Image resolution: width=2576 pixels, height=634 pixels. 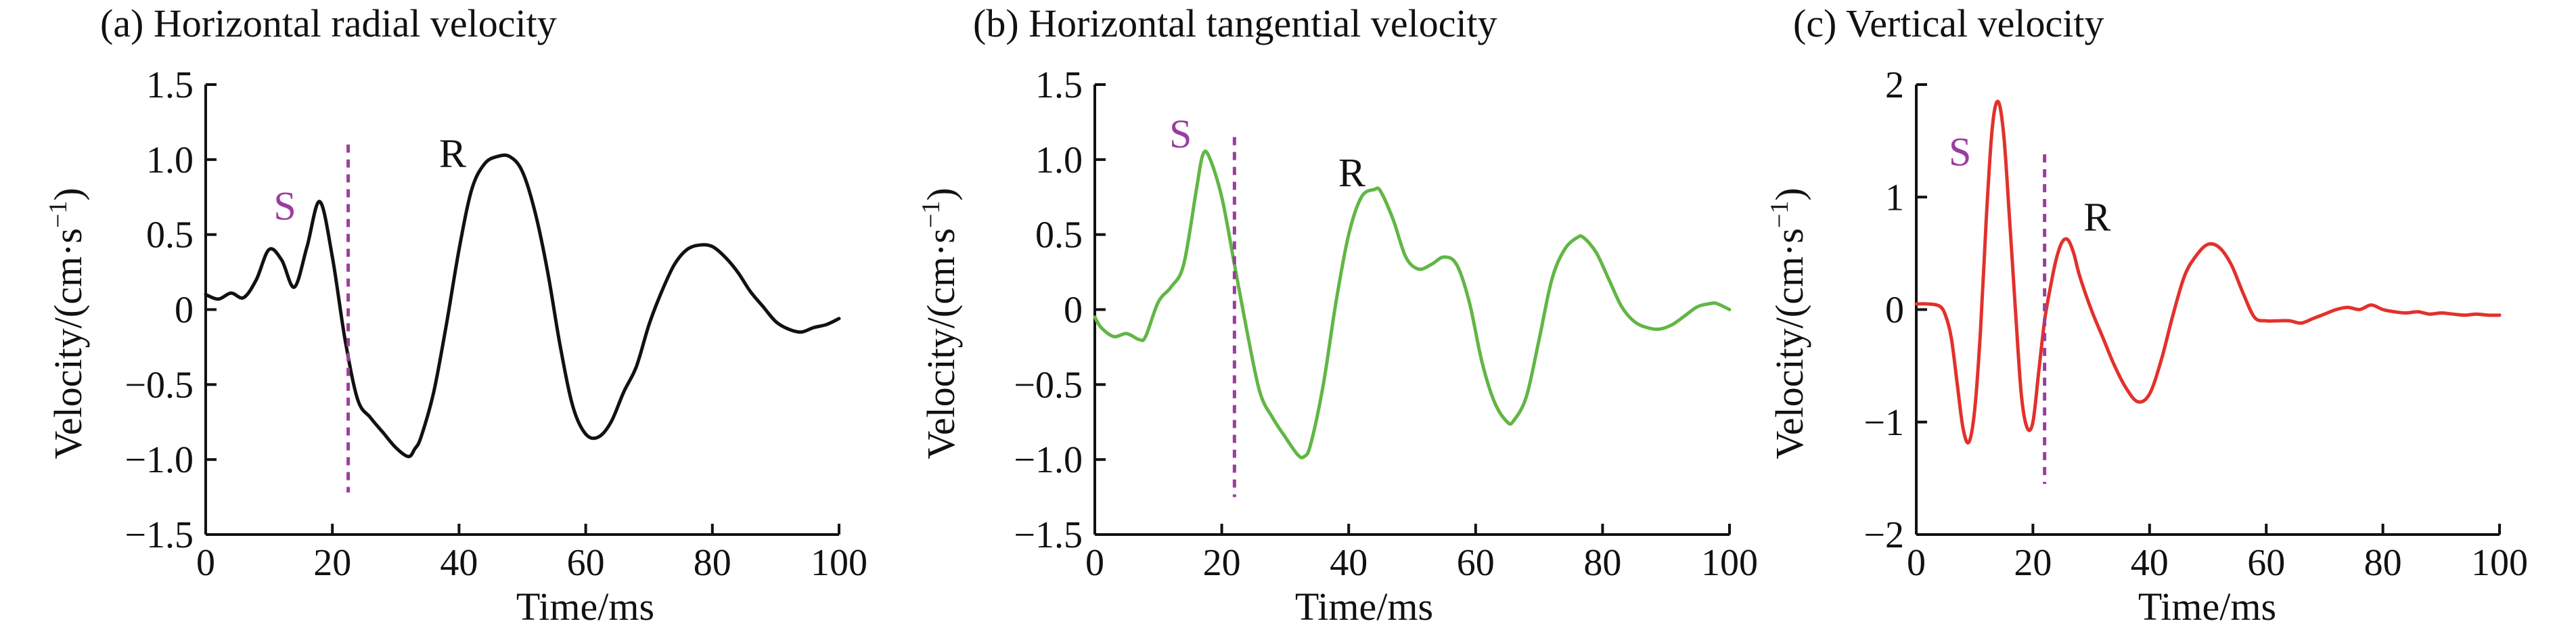 I want to click on y-tick-label: 1, so click(x=1895, y=198).